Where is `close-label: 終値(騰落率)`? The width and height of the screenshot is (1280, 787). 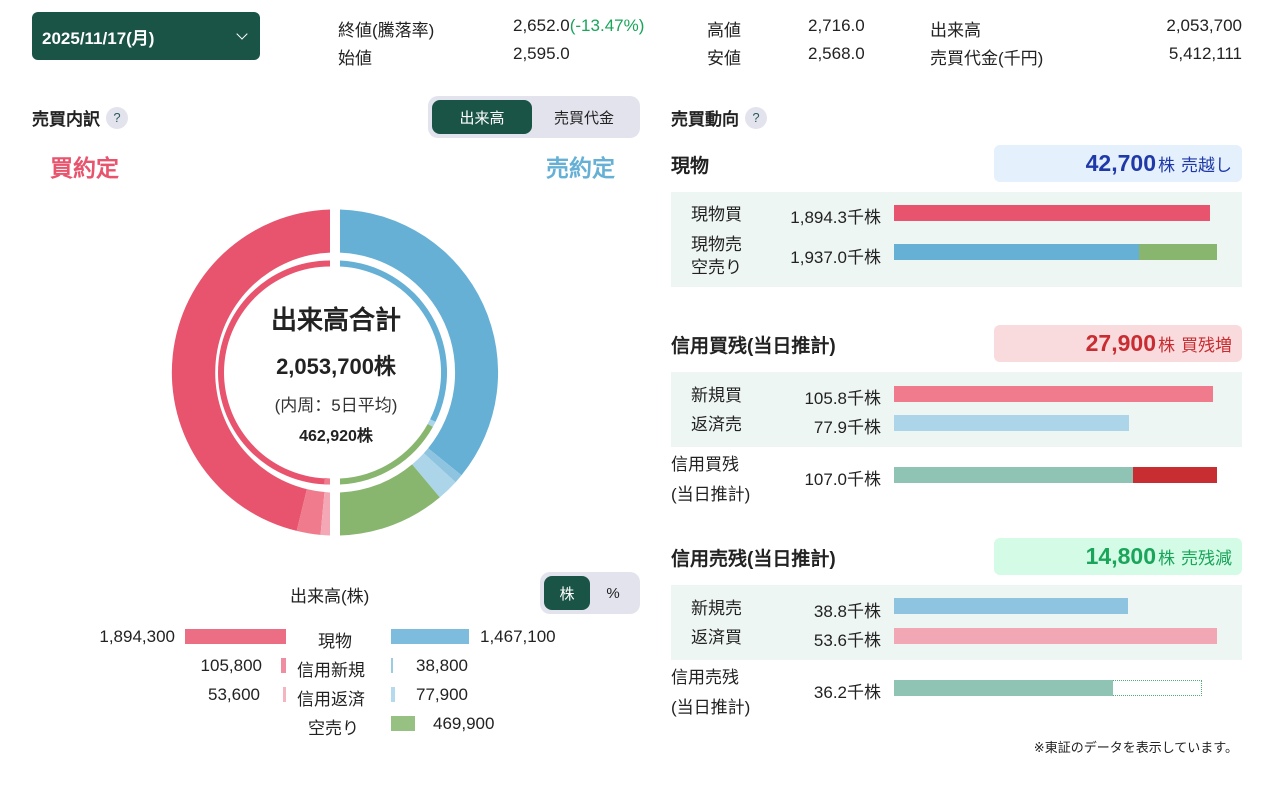 close-label: 終値(騰落率) is located at coordinates (386, 30).